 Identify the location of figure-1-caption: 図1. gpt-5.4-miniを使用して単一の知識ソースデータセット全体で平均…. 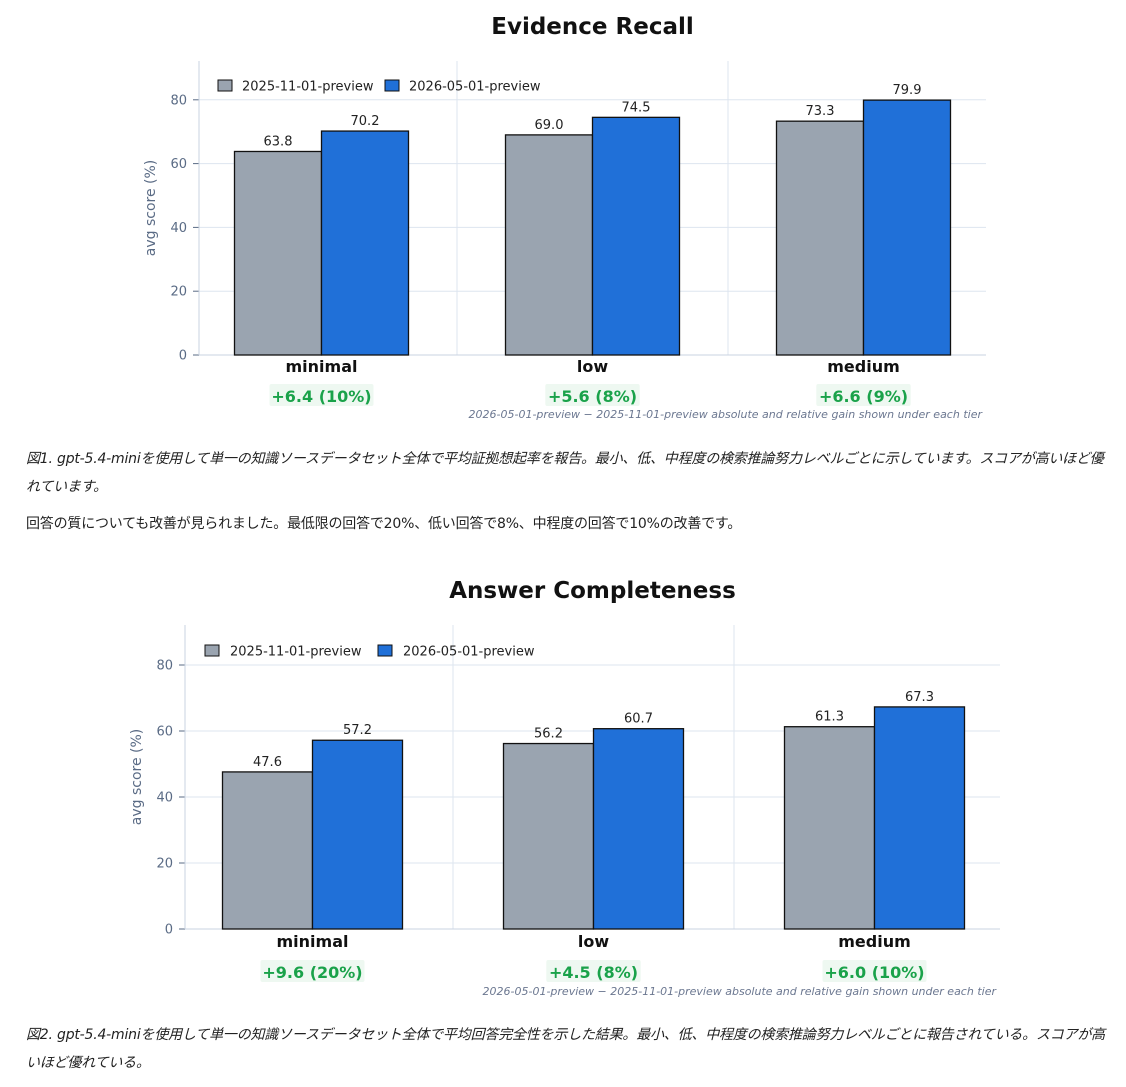
(565, 473).